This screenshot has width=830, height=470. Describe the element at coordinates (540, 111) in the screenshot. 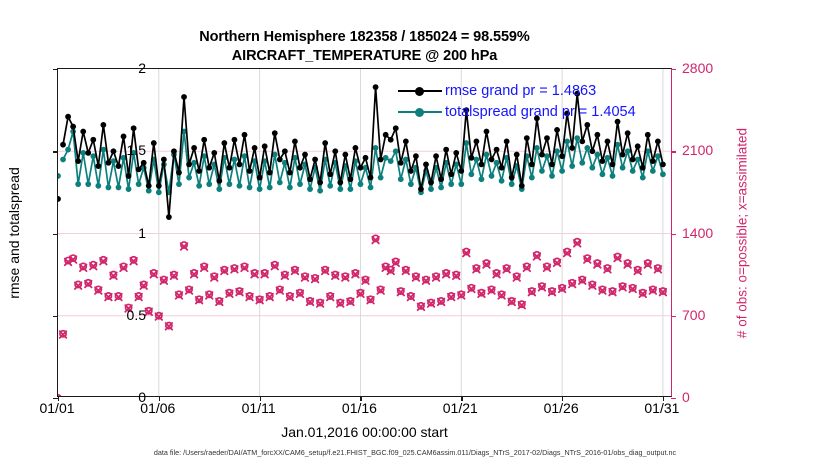

I see `legend-label: totalspread grand pr = 1.4054` at that location.